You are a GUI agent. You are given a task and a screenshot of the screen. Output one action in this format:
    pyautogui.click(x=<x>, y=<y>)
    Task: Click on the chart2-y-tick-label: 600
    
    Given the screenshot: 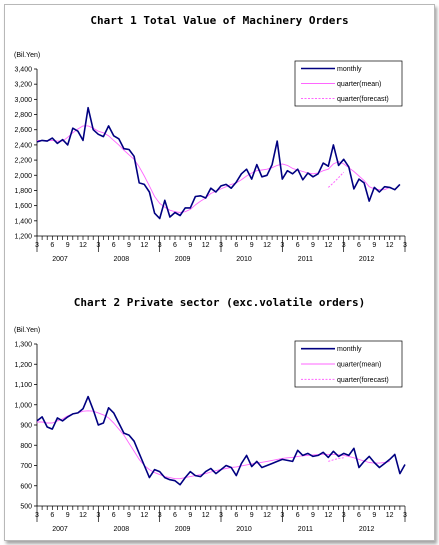 What is the action you would take?
    pyautogui.click(x=26, y=486)
    